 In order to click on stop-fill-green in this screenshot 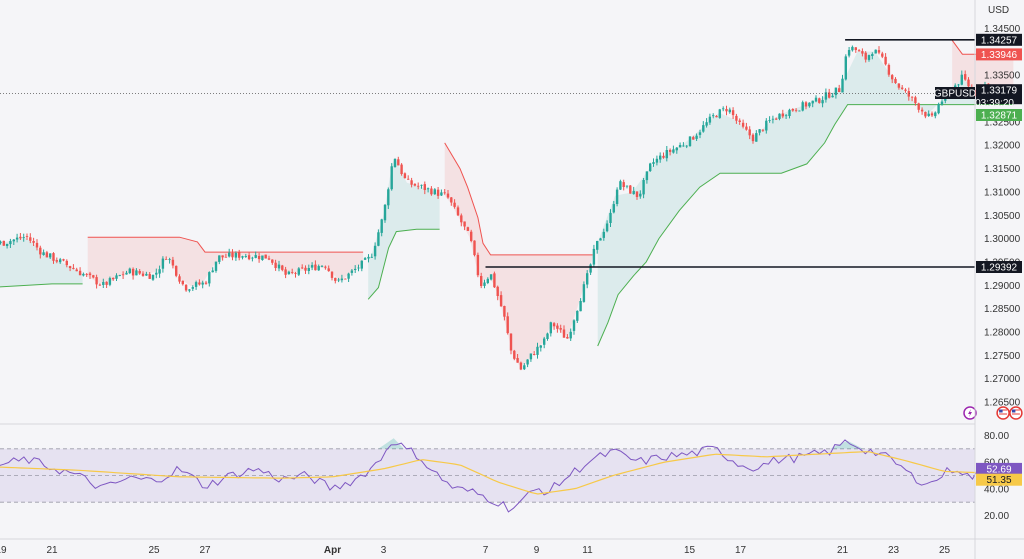, I will do `click(404, 228)`.